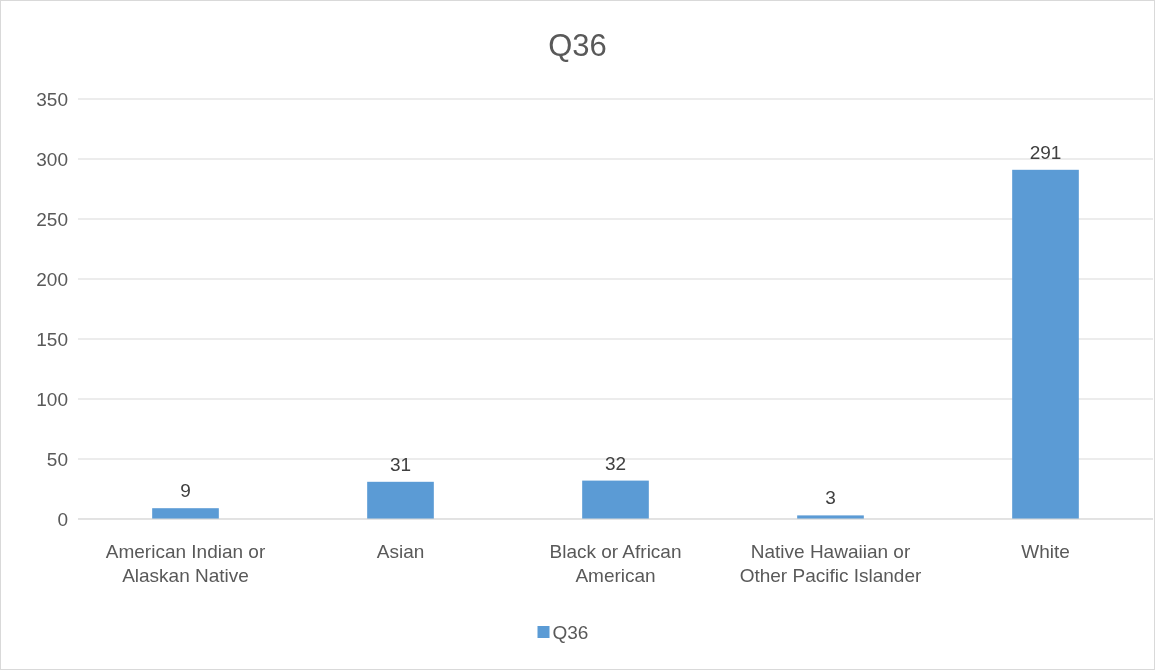  I want to click on chart-title: Q36, so click(577, 45).